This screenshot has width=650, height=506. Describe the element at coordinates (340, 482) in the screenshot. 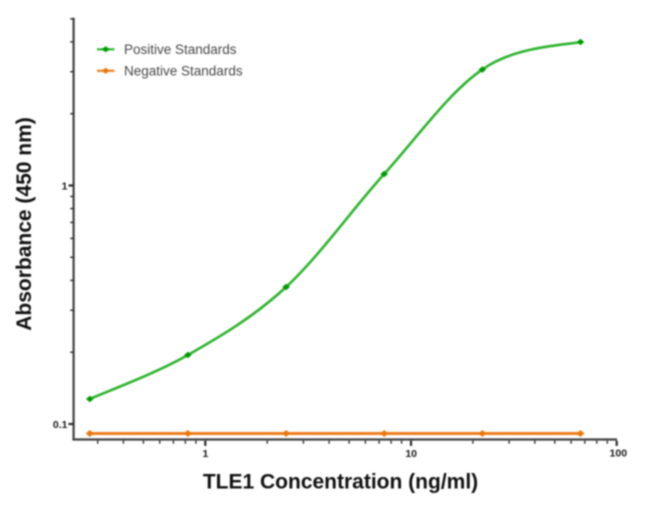

I see `svg-text: TLE1 Concentration (ng/ml)` at that location.